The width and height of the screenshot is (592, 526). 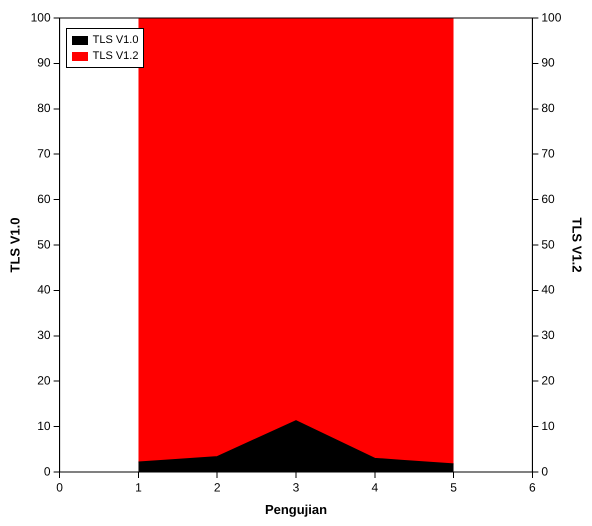 What do you see at coordinates (138, 487) in the screenshot?
I see `x-tick-label: 1` at bounding box center [138, 487].